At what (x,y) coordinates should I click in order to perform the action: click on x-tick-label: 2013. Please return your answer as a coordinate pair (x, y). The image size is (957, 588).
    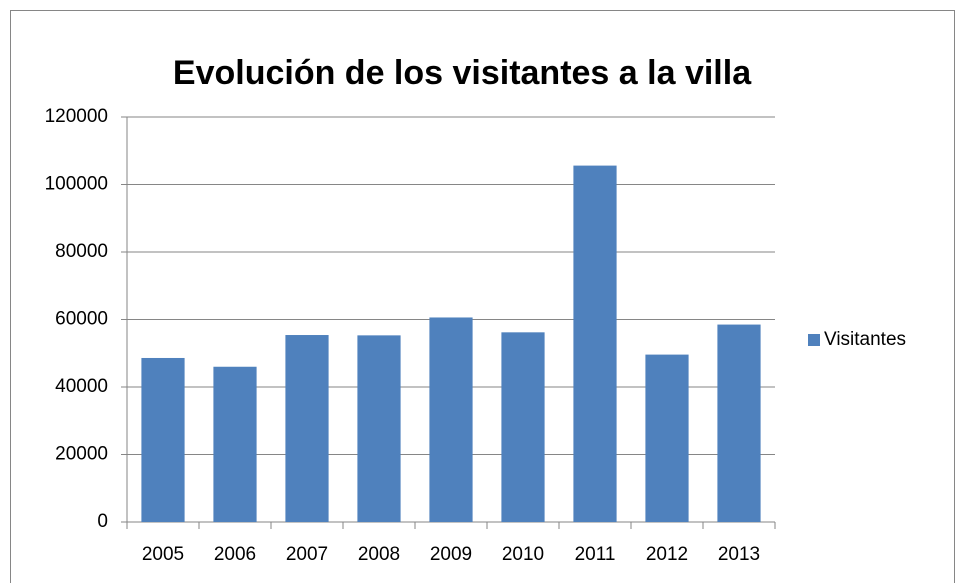
    Looking at the image, I should click on (739, 554).